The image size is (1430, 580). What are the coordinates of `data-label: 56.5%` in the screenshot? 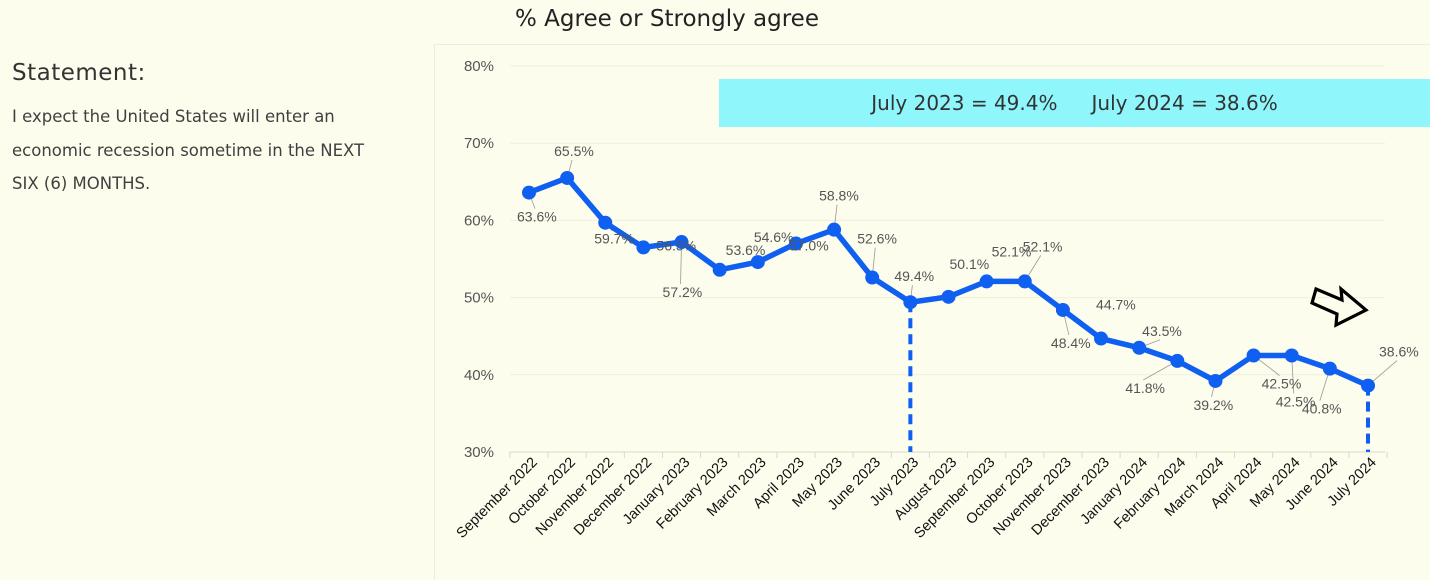 It's located at (676, 245).